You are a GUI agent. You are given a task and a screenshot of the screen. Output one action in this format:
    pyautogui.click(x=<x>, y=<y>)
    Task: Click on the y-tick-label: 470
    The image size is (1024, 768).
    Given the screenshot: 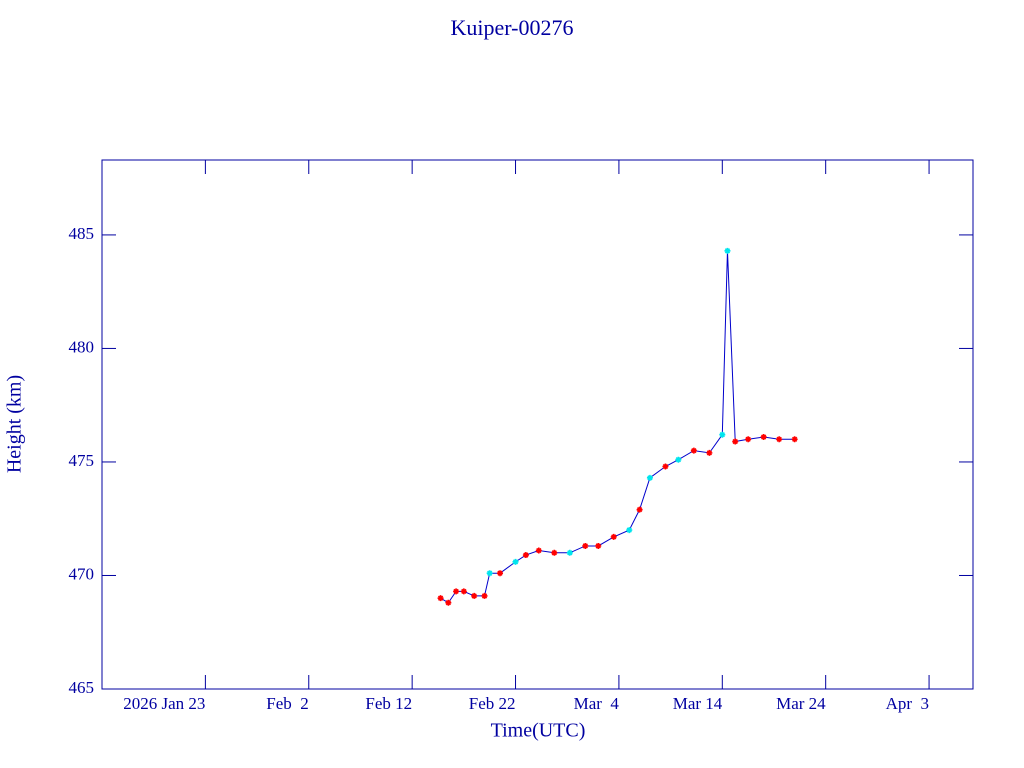 What is the action you would take?
    pyautogui.click(x=82, y=573)
    